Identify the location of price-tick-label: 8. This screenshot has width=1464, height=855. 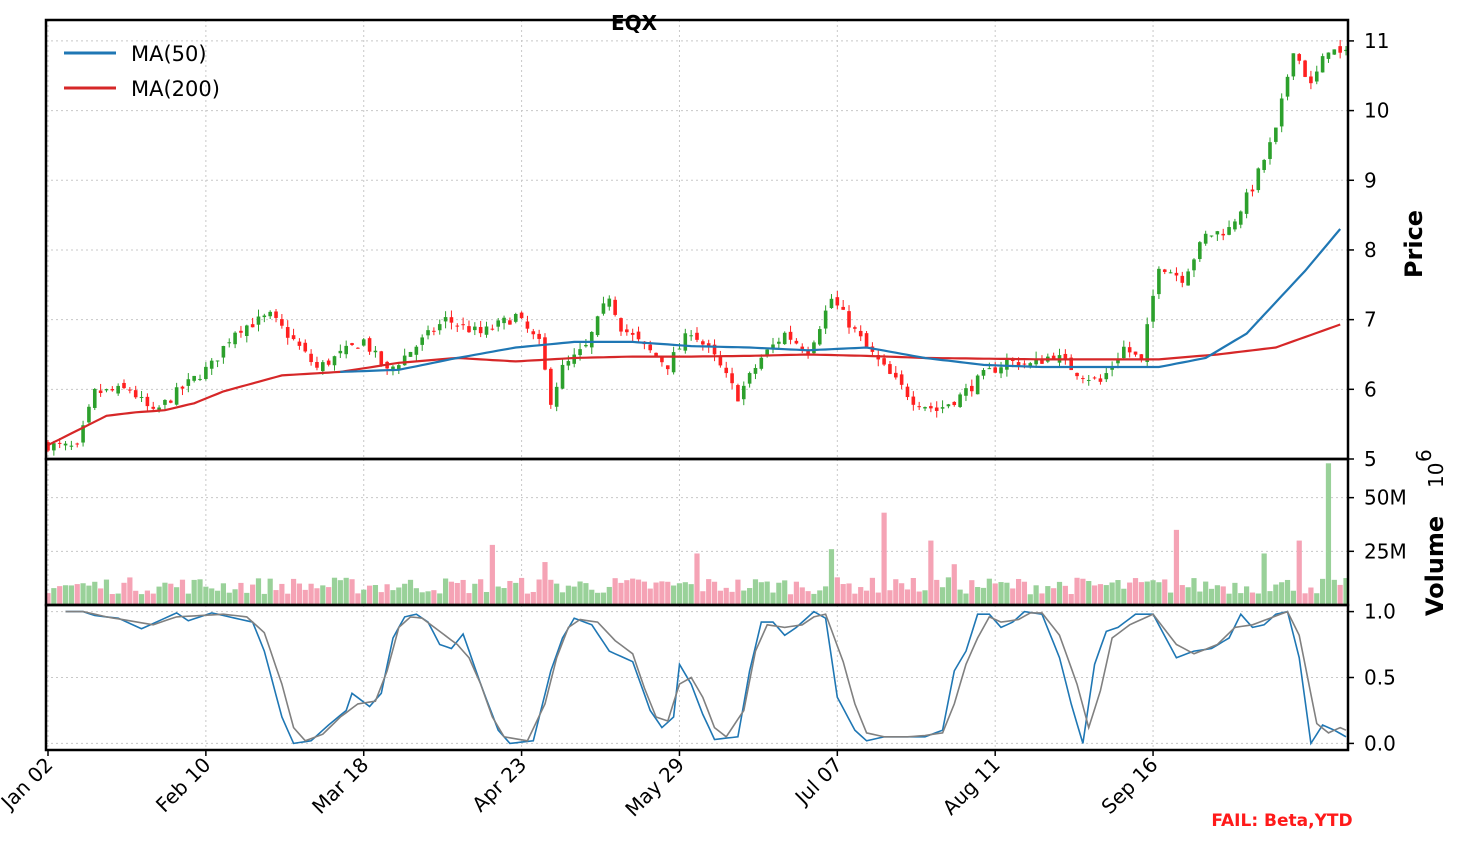
(1370, 250).